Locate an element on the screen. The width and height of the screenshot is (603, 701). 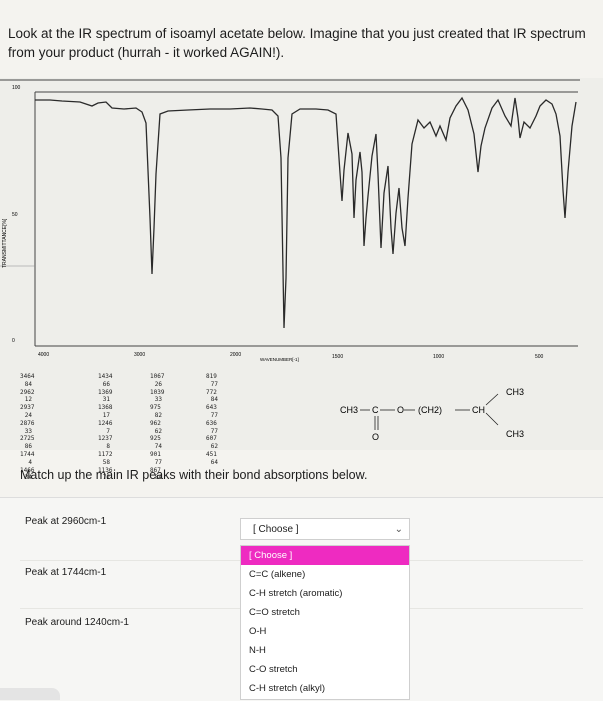
peak-table-row: 17444 is located at coordinates (30, 459).